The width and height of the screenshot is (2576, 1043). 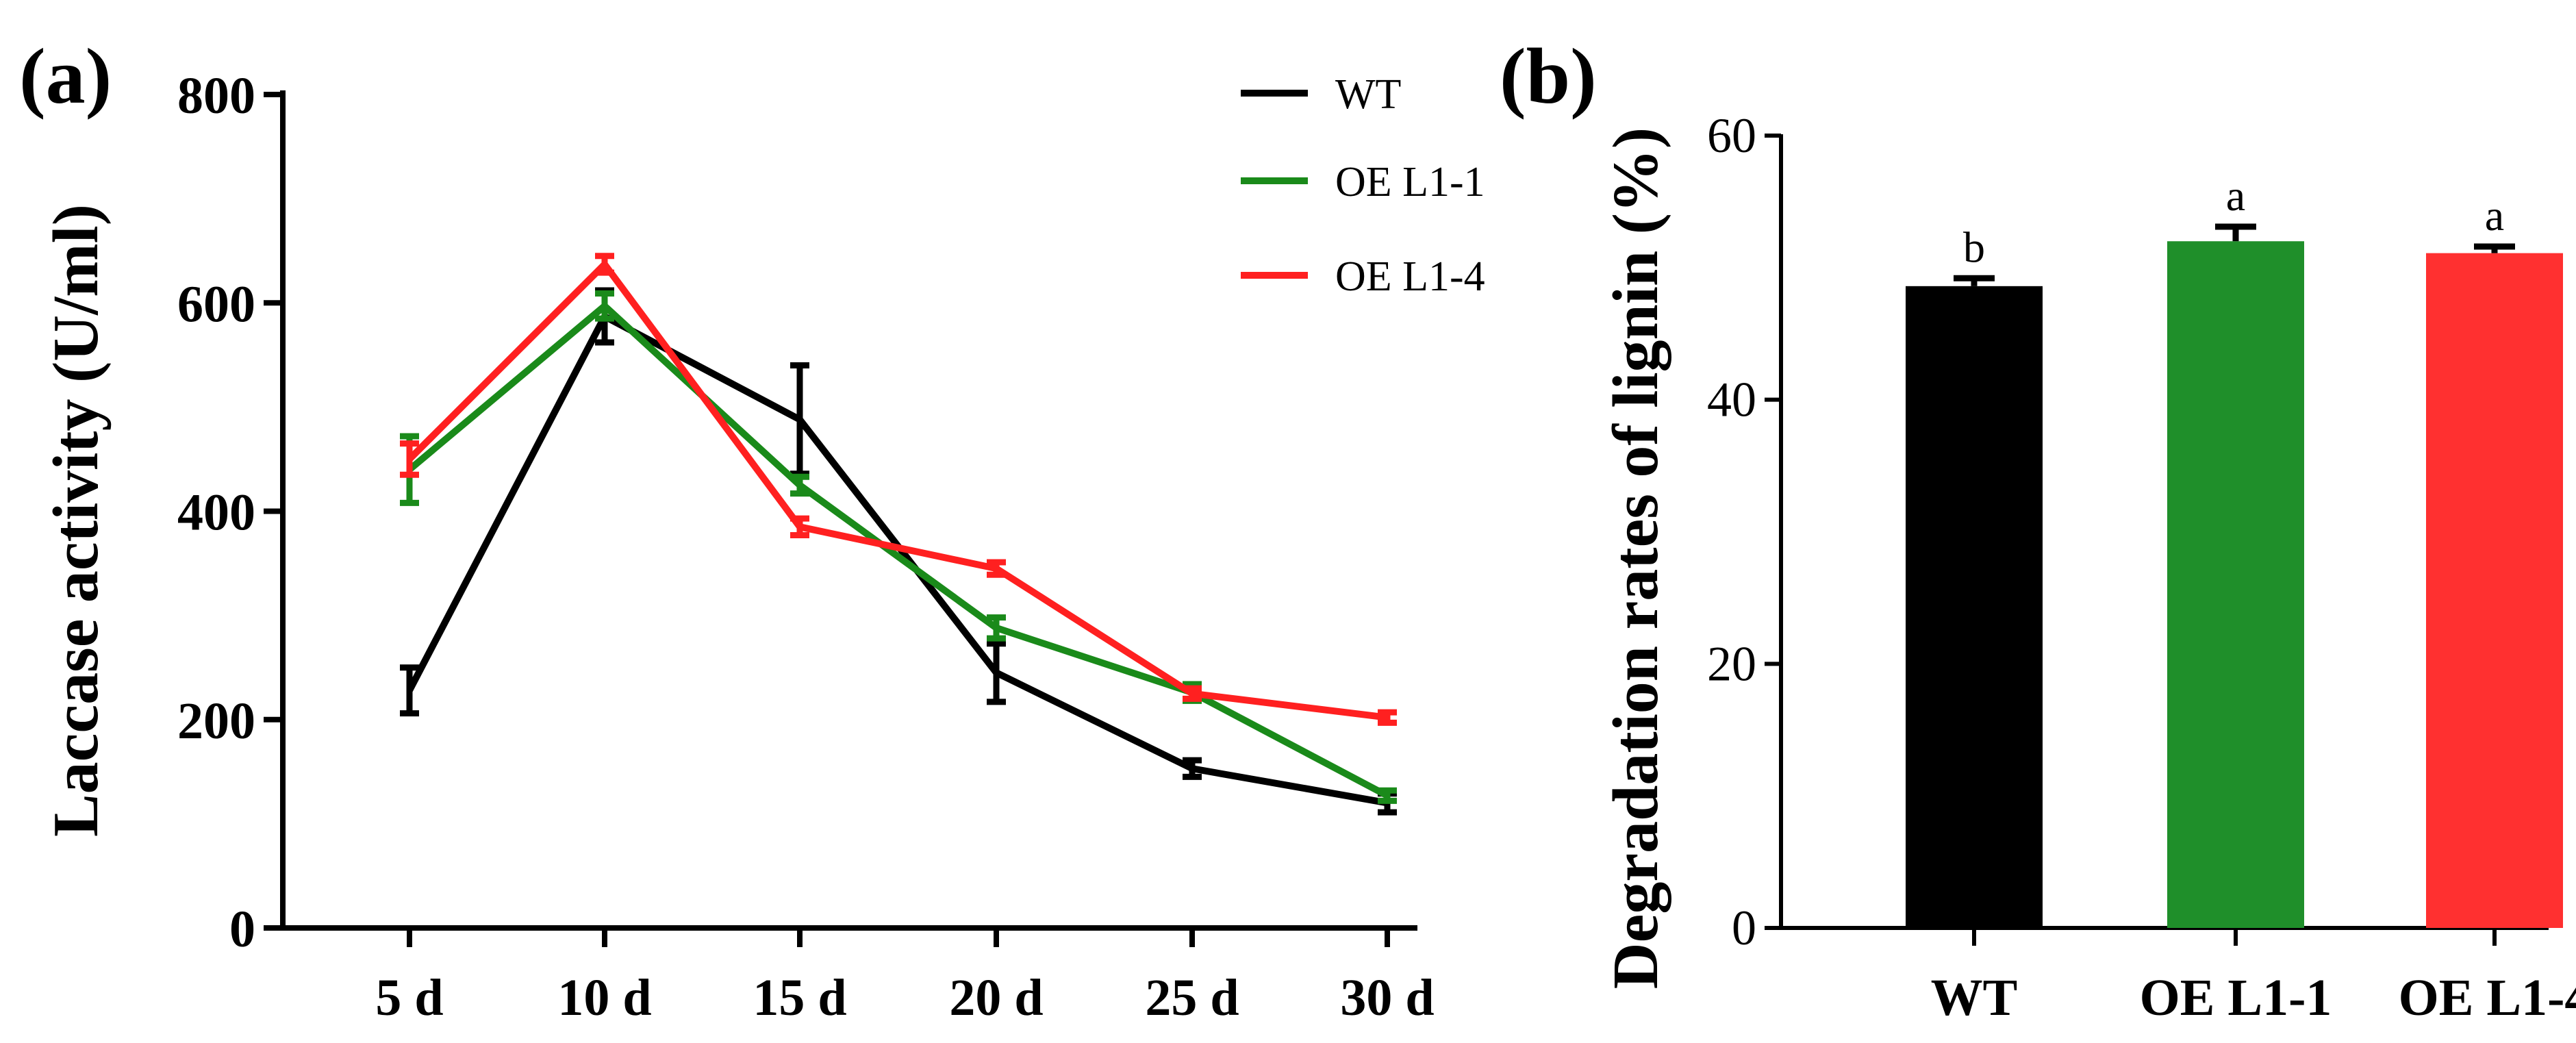 I want to click on panel-b-y-tick-label: 60, so click(x=1731, y=136).